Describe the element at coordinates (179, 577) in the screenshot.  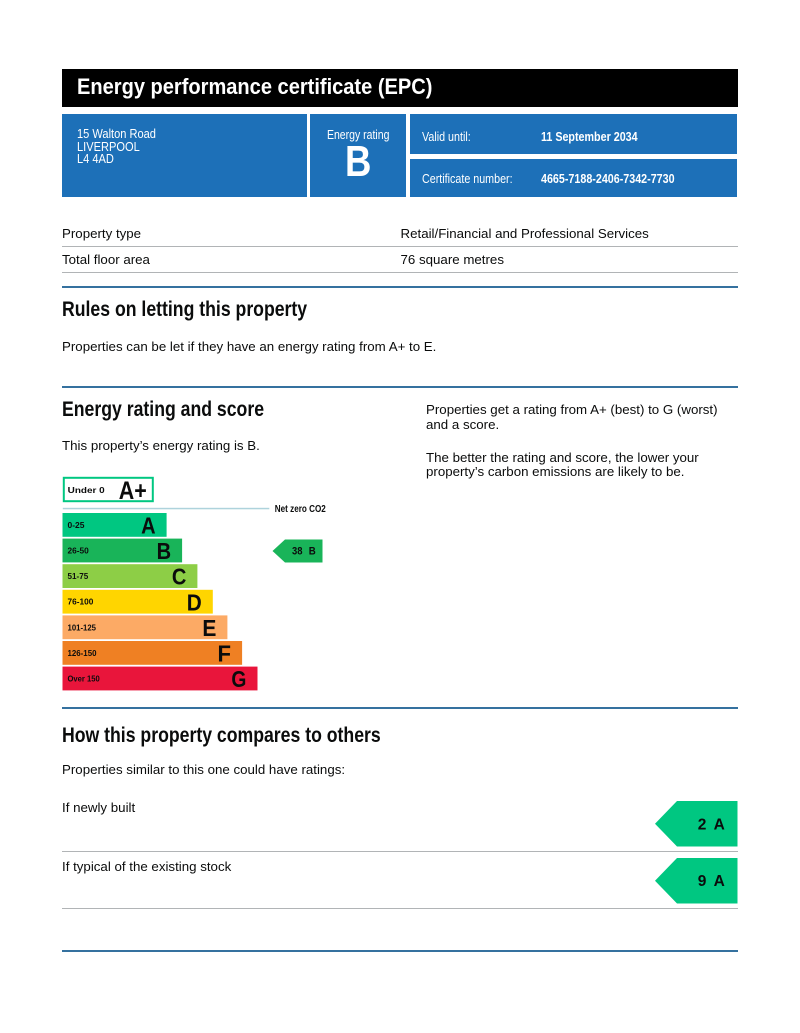
I see `svg-text: C` at that location.